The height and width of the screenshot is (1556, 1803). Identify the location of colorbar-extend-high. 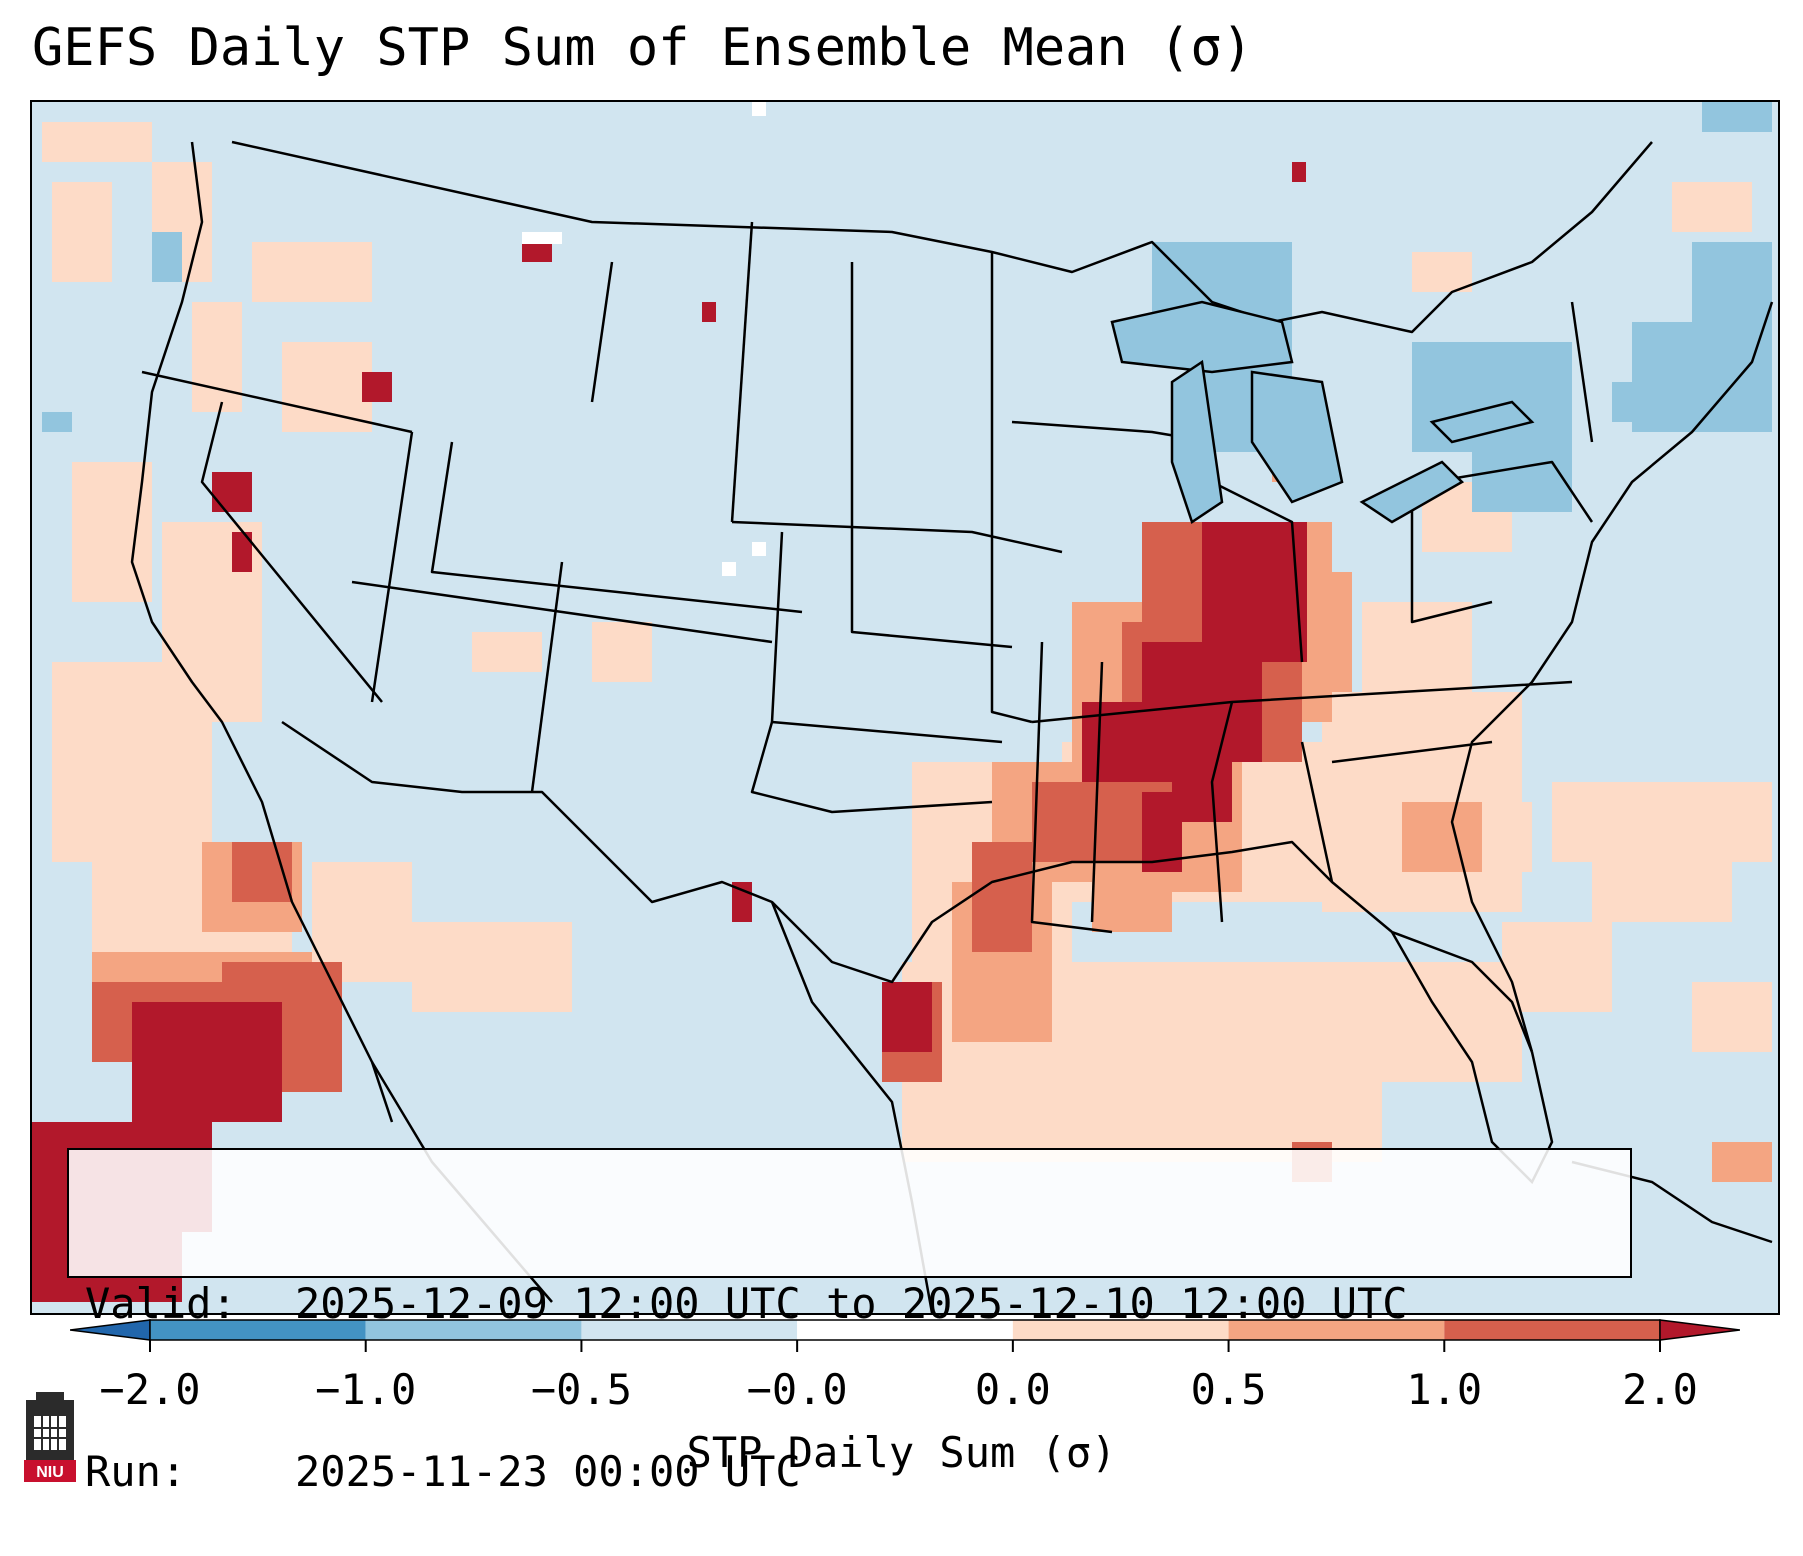
(1699, 1330).